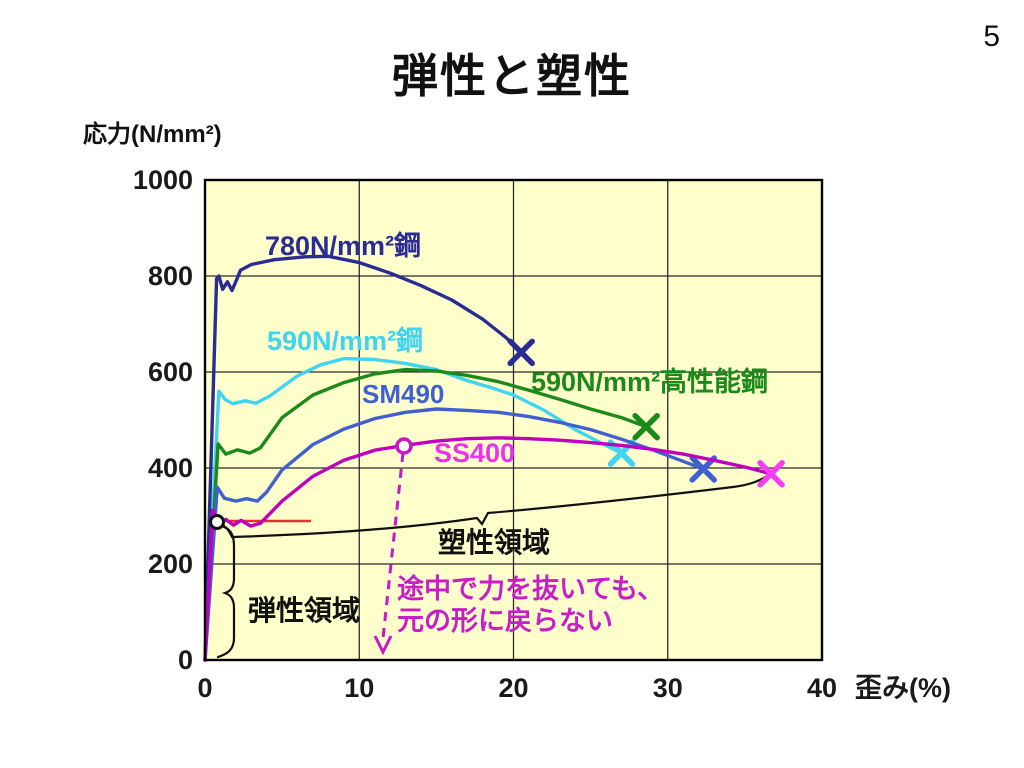  Describe the element at coordinates (185, 660) in the screenshot. I see `y-tick-label: 0` at that location.